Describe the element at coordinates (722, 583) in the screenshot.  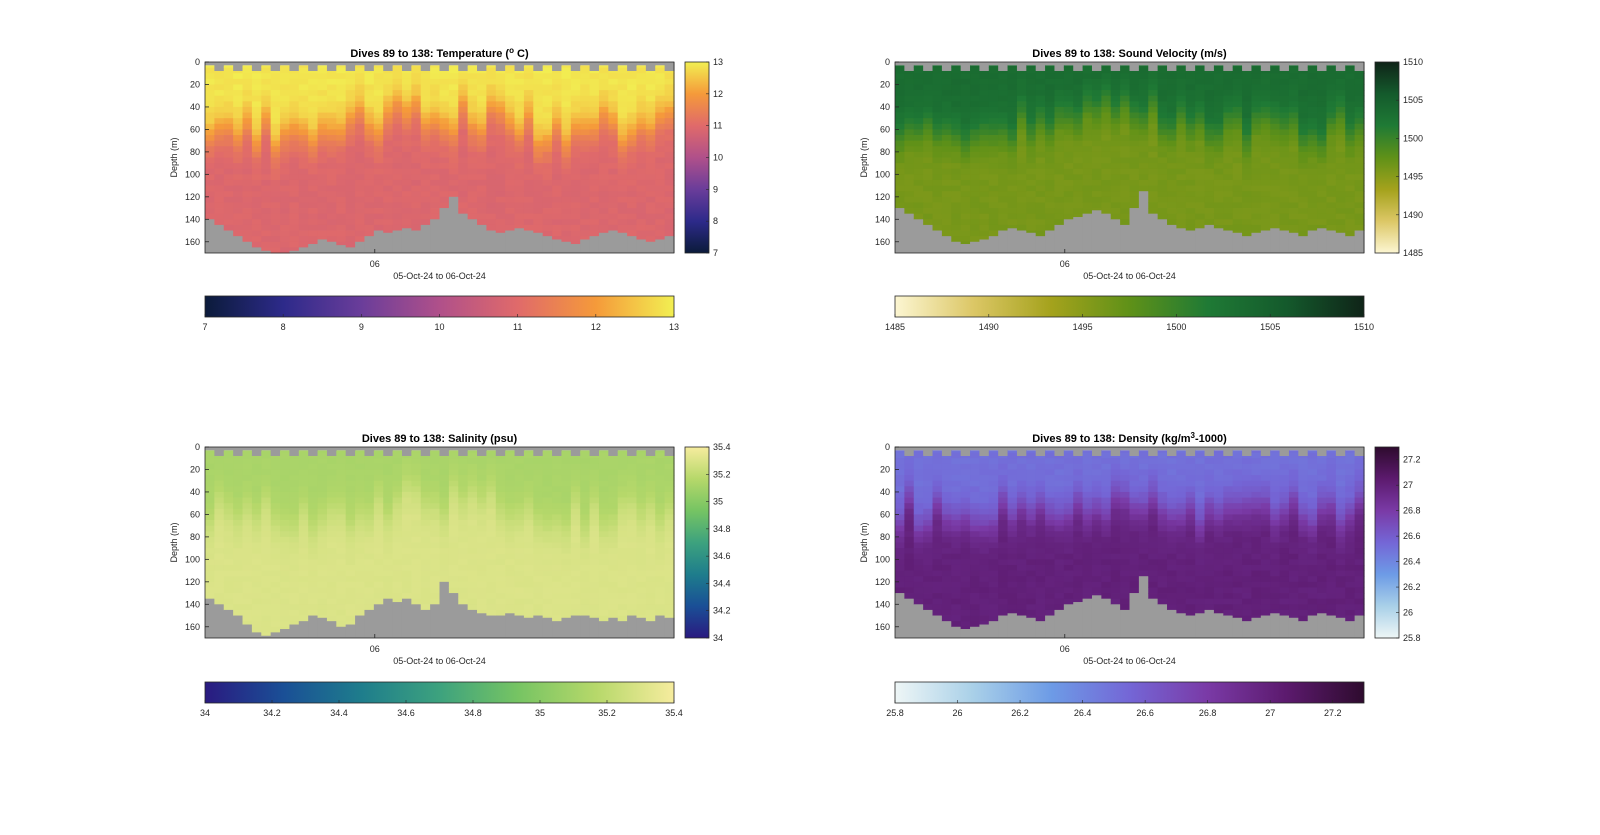
I see `colorbar-tick-label: 34.4` at that location.